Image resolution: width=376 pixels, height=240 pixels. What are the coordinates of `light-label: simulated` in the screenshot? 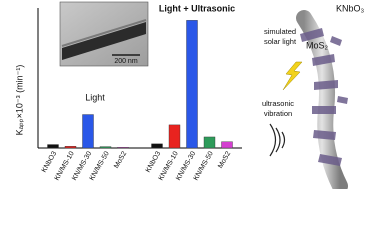 It's located at (280, 31).